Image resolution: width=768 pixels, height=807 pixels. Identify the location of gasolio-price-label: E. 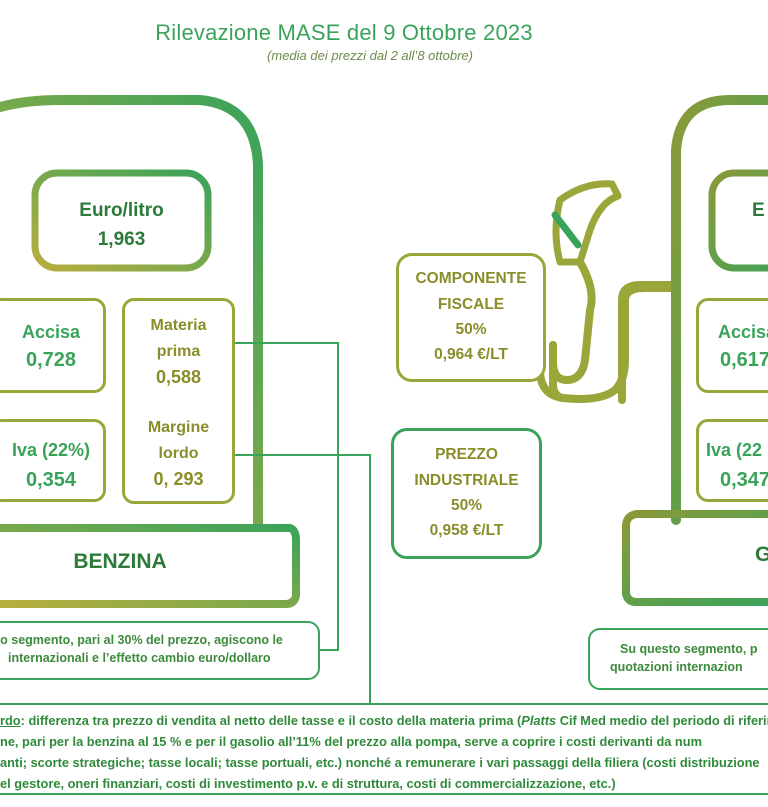
(758, 210).